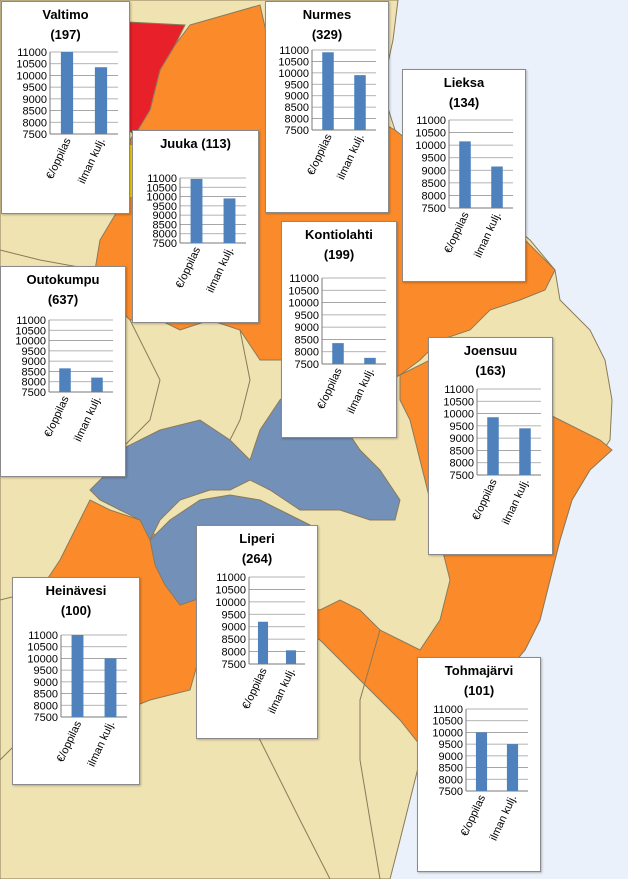  What do you see at coordinates (257, 558) in the screenshot?
I see `chart-count: (264)` at bounding box center [257, 558].